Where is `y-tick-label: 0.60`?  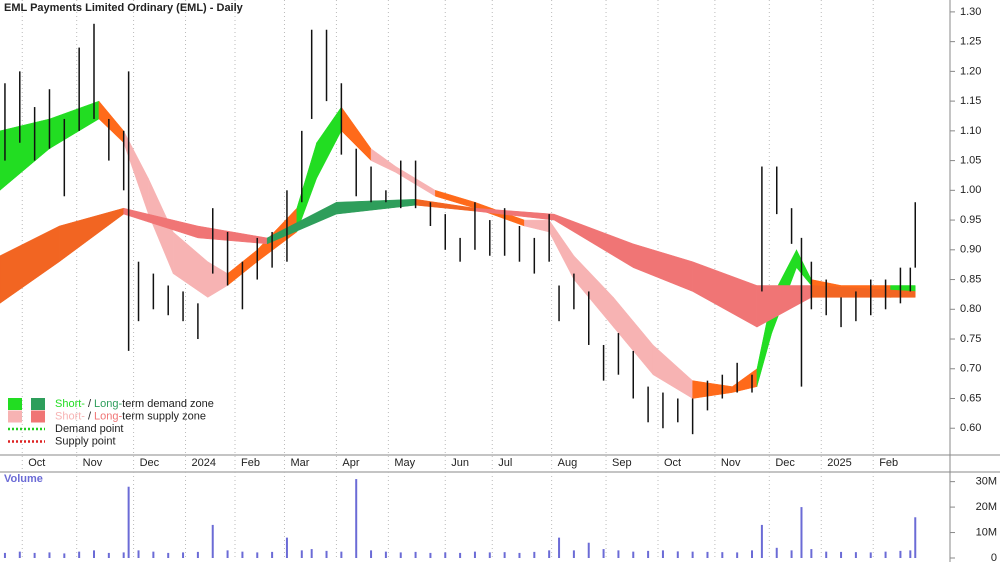
y-tick-label: 0.60 is located at coordinates (970, 428).